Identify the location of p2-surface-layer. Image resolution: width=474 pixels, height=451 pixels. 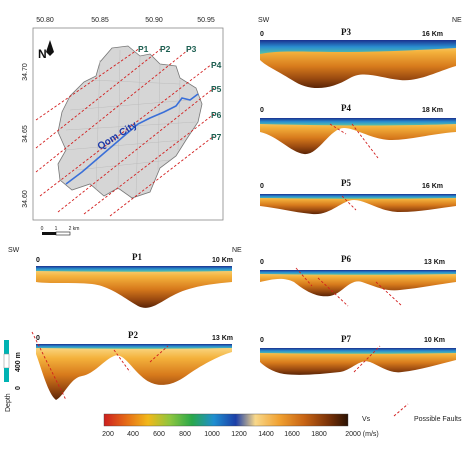
(134, 346).